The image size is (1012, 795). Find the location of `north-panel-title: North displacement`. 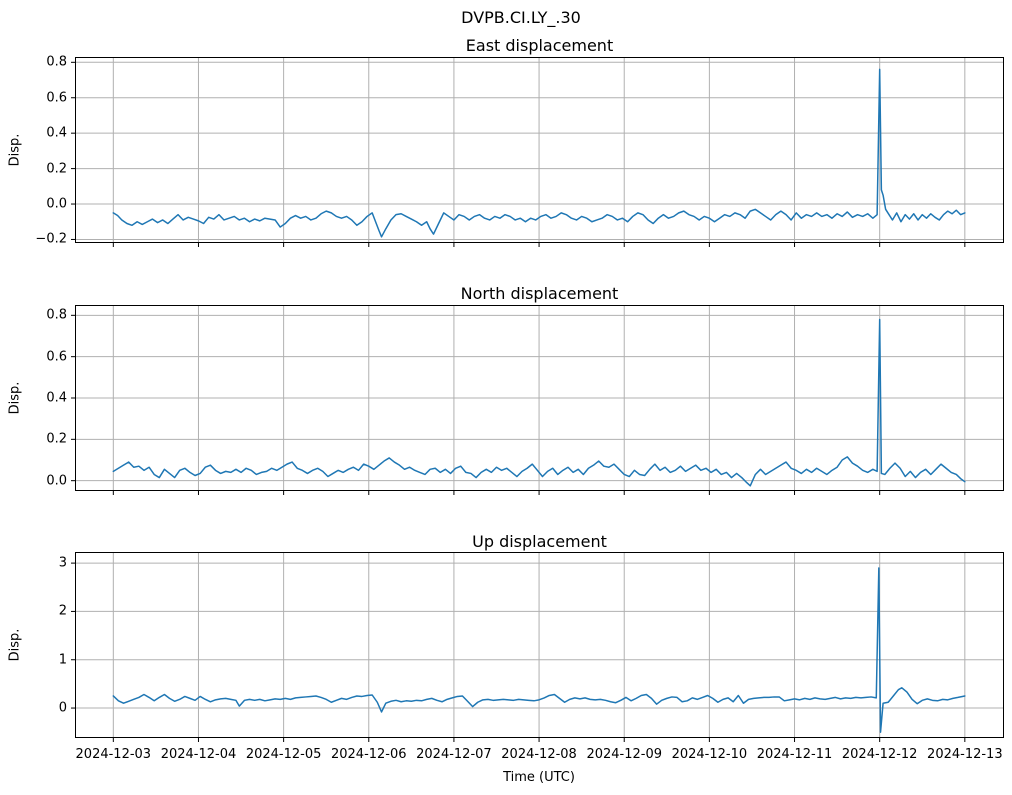

north-panel-title: North displacement is located at coordinates (539, 293).